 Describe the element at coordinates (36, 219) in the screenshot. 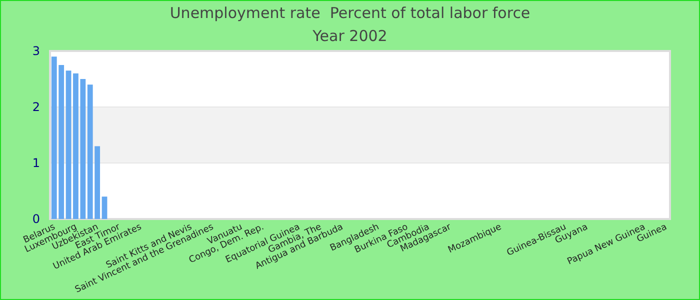

I see `y-tick-label: 0` at that location.